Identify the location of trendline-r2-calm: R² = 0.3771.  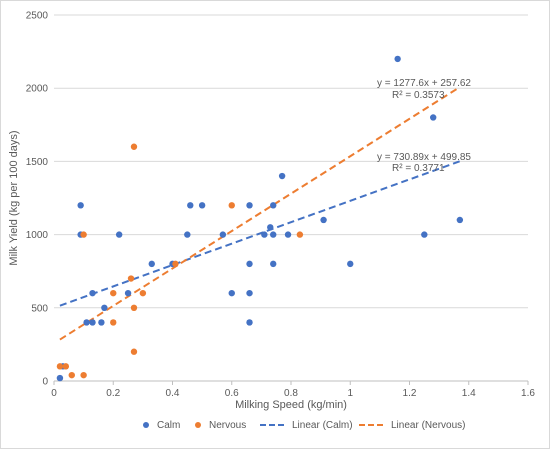
(418, 168).